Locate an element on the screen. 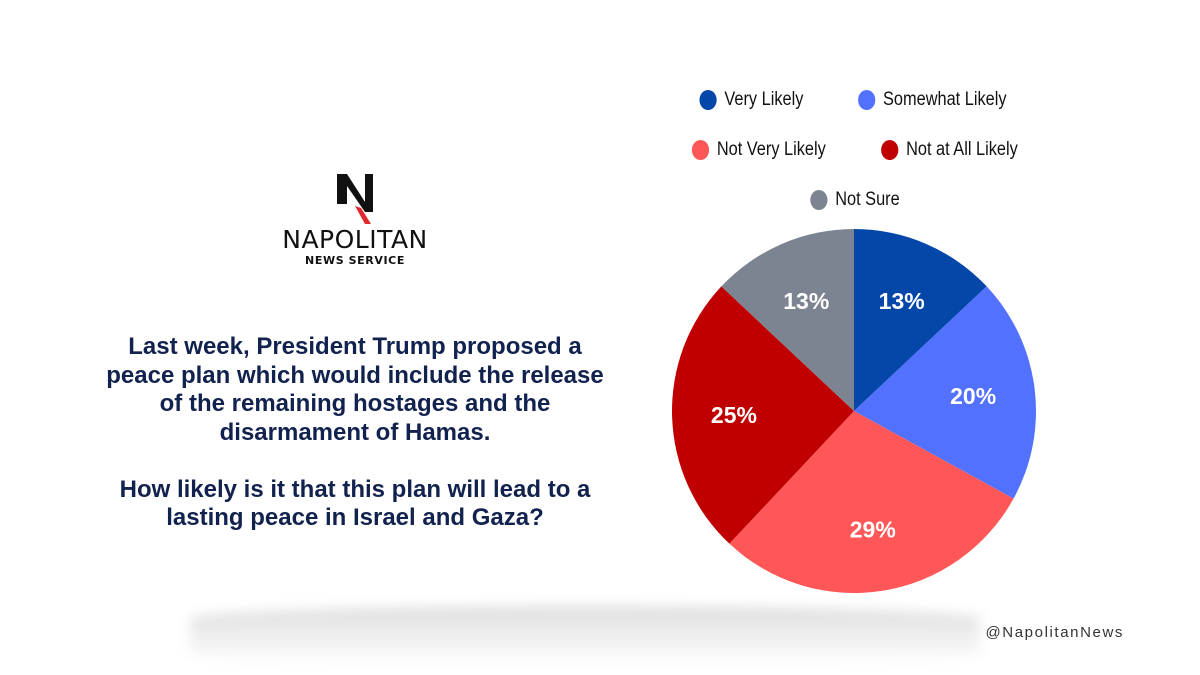 This screenshot has height=675, width=1200. pie-data-label: 29% is located at coordinates (873, 530).